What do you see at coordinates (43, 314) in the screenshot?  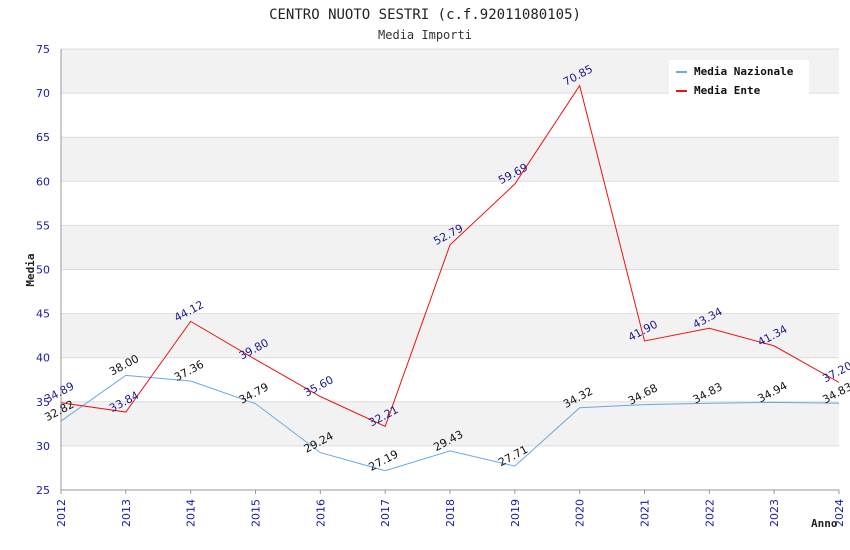 I see `y-tick-label: 45` at bounding box center [43, 314].